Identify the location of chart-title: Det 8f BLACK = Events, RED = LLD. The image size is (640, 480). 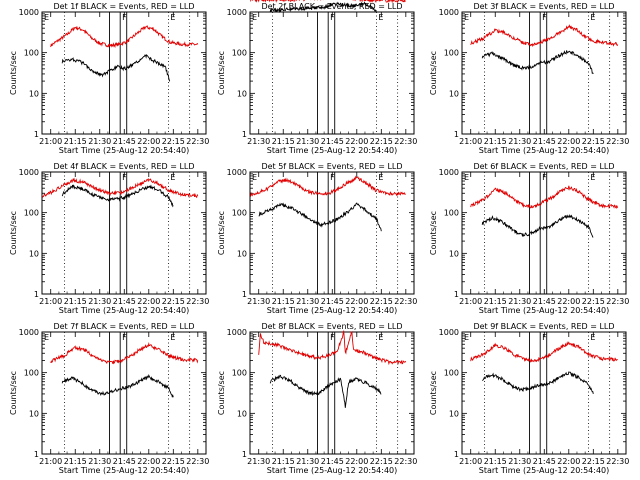
(331, 326).